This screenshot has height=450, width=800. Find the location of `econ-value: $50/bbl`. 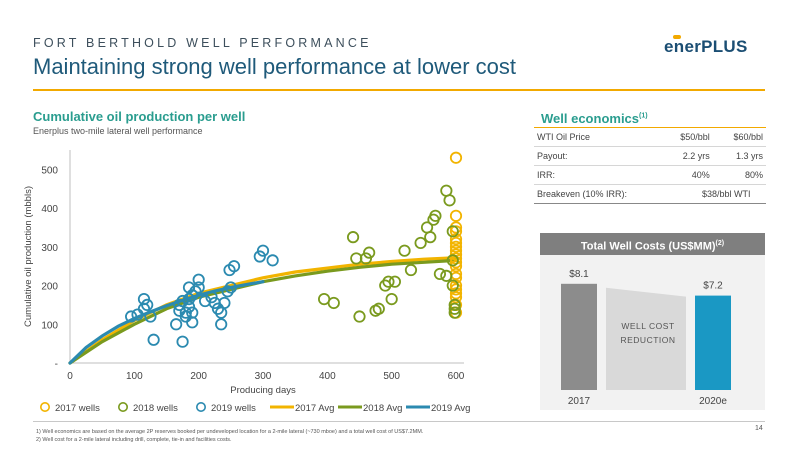

econ-value: $50/bbl is located at coordinates (695, 137).